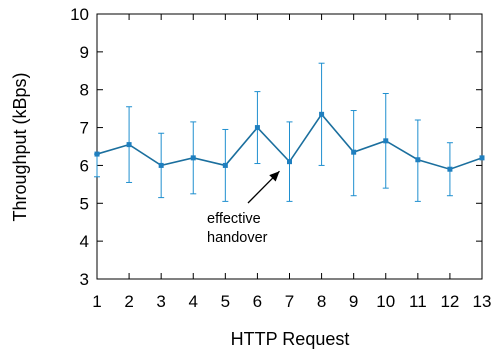  Describe the element at coordinates (96, 301) in the screenshot. I see `x-tick-label: 1` at that location.